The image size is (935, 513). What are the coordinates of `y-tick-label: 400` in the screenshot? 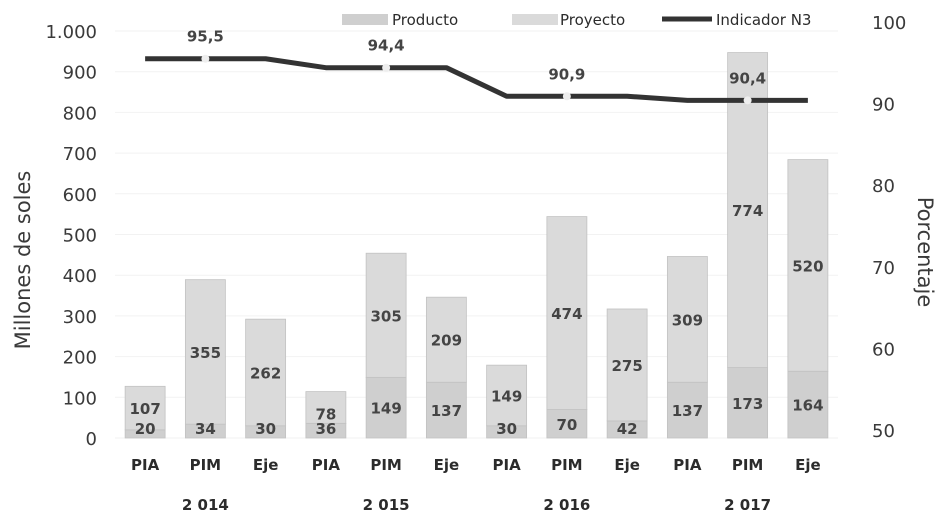 It's located at (80, 276).